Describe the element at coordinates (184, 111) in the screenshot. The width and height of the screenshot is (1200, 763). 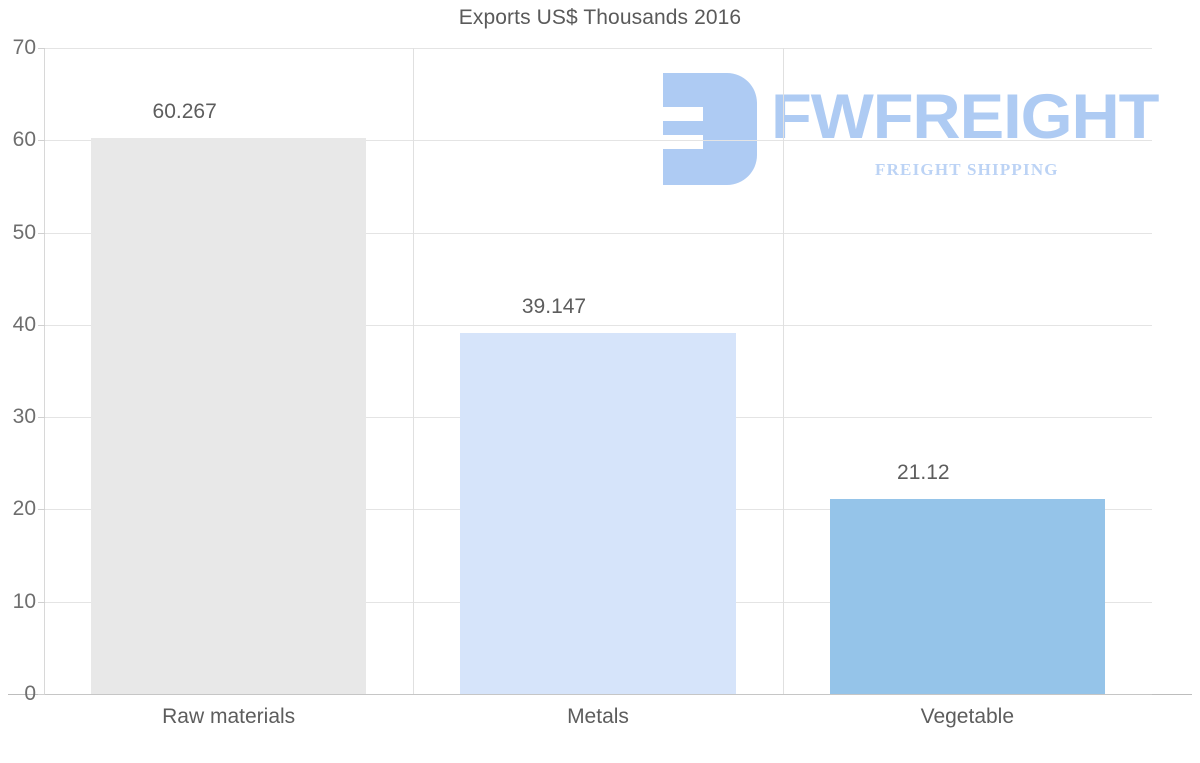
I see `bar-value-label: 60.267` at that location.